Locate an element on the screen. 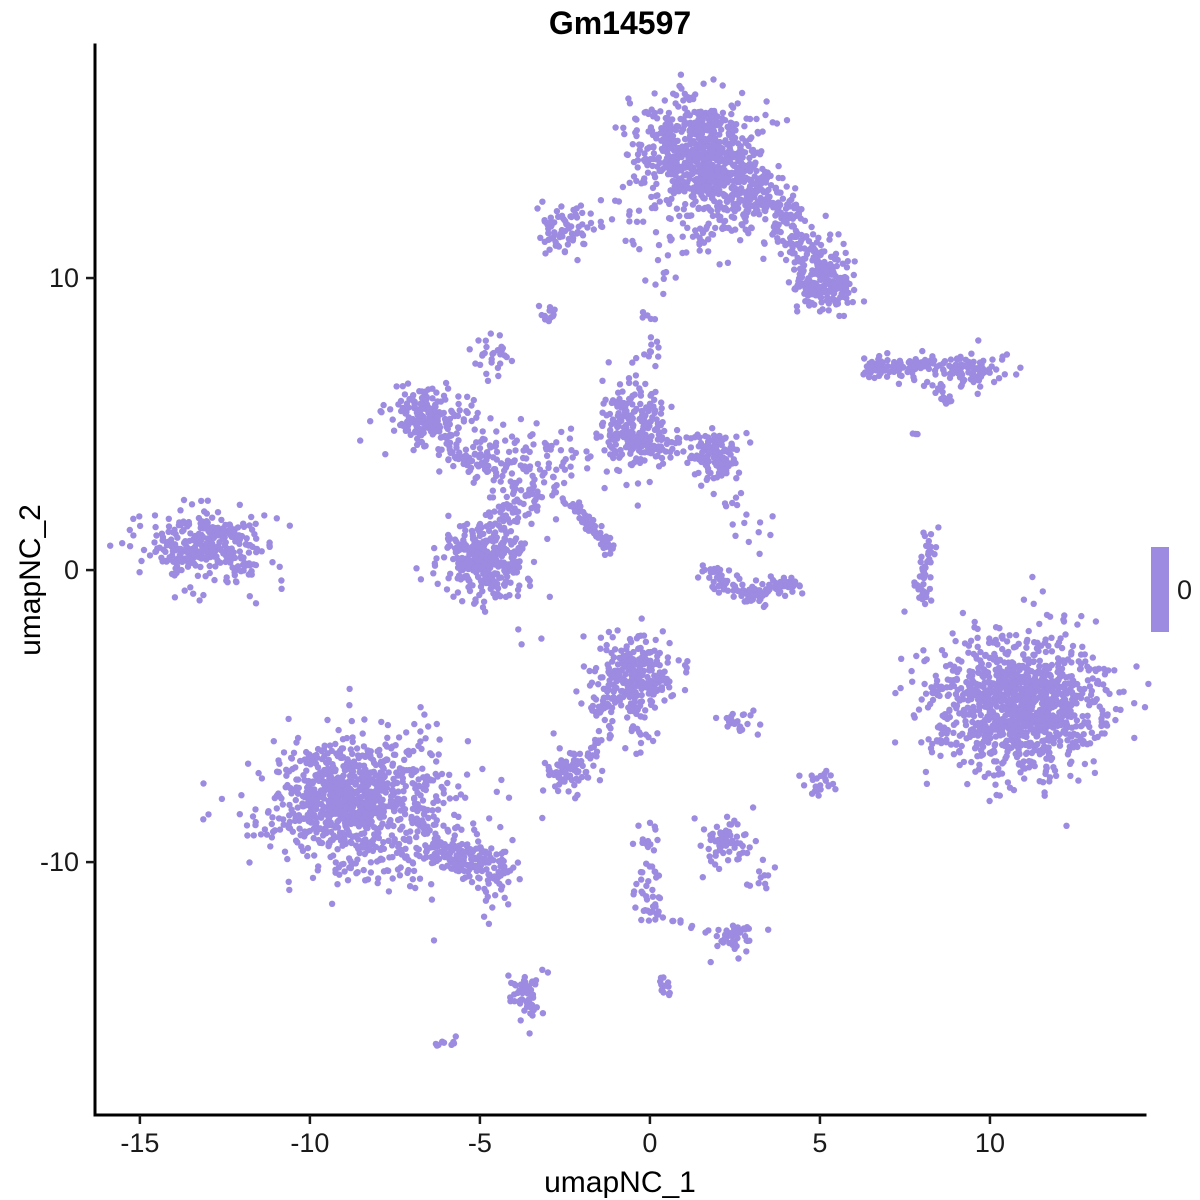 Image resolution: width=1200 pixels, height=1200 pixels. plot-title: Gm14597 is located at coordinates (620, 23).